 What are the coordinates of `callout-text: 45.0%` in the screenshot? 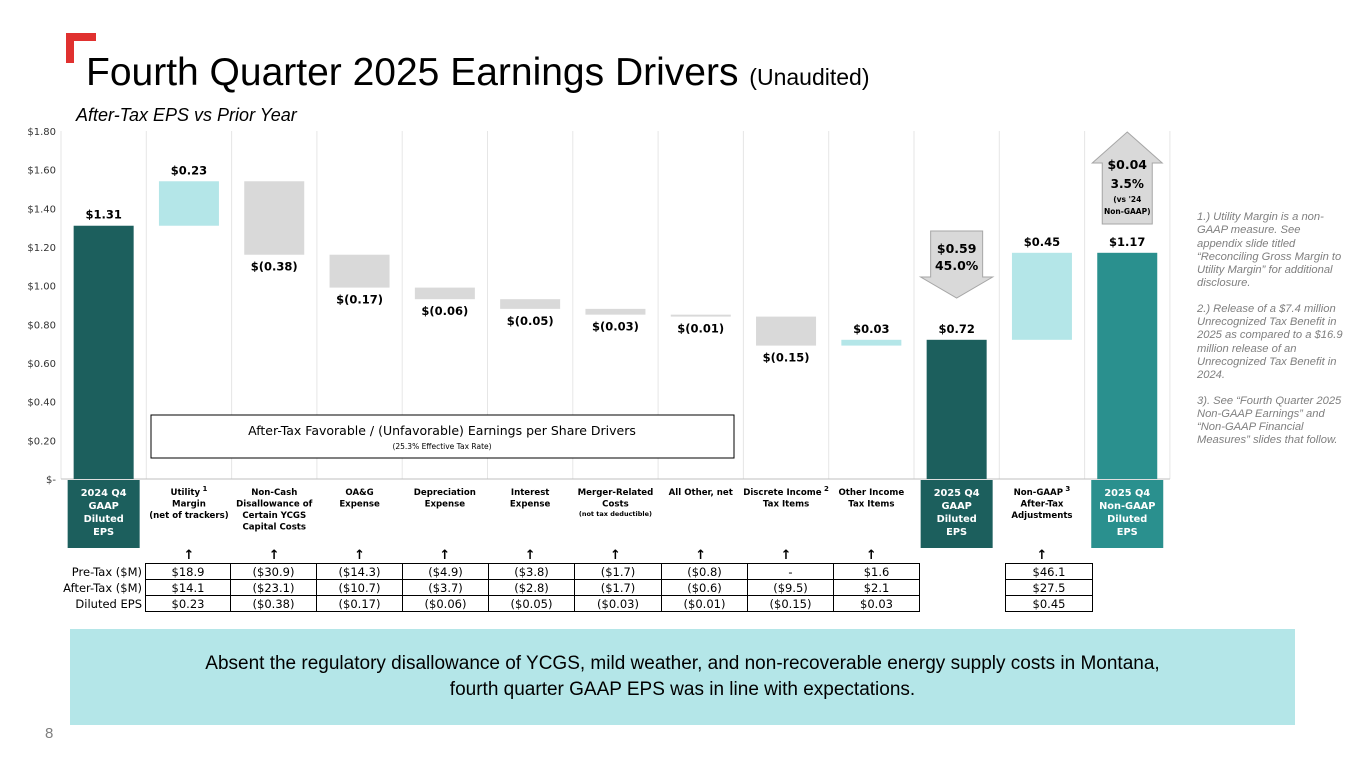 It's located at (957, 265).